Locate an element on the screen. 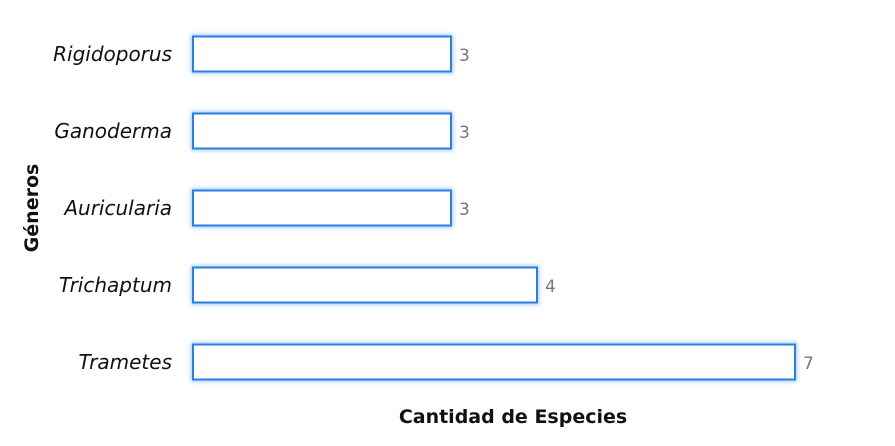 The image size is (895, 446). category-label: Ganoderma is located at coordinates (113, 131).